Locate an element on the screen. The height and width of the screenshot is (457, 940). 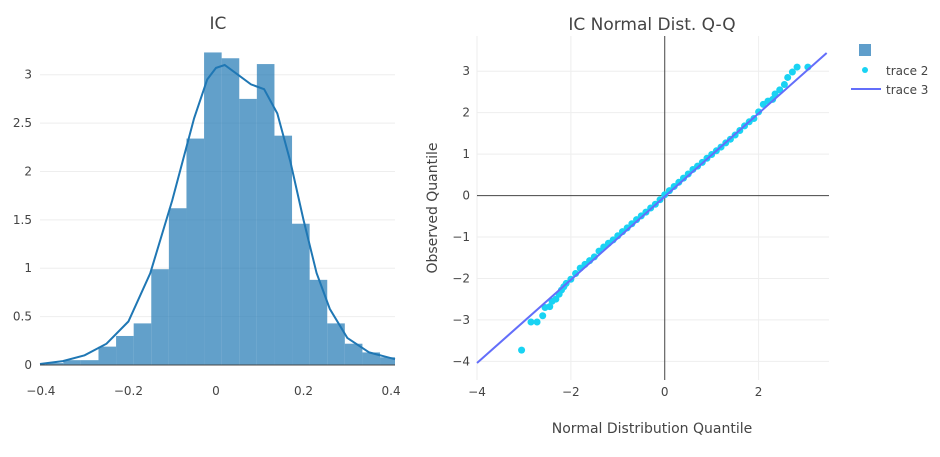
y-tick-label: 1.5 is located at coordinates (22, 220).